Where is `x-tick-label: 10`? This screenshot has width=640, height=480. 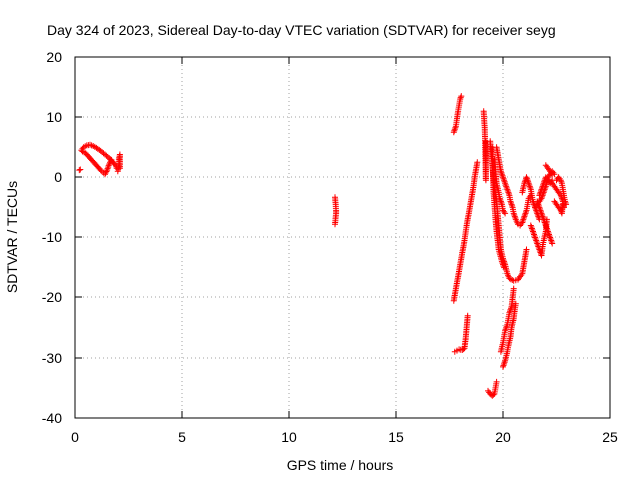 x-tick-label: 10 is located at coordinates (289, 437).